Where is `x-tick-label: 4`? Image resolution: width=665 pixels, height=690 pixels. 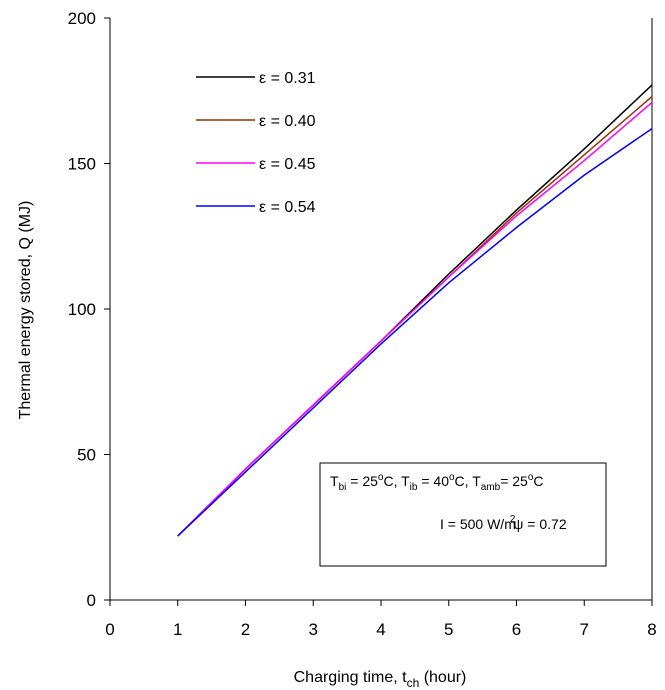 x-tick-label: 4 is located at coordinates (380, 629).